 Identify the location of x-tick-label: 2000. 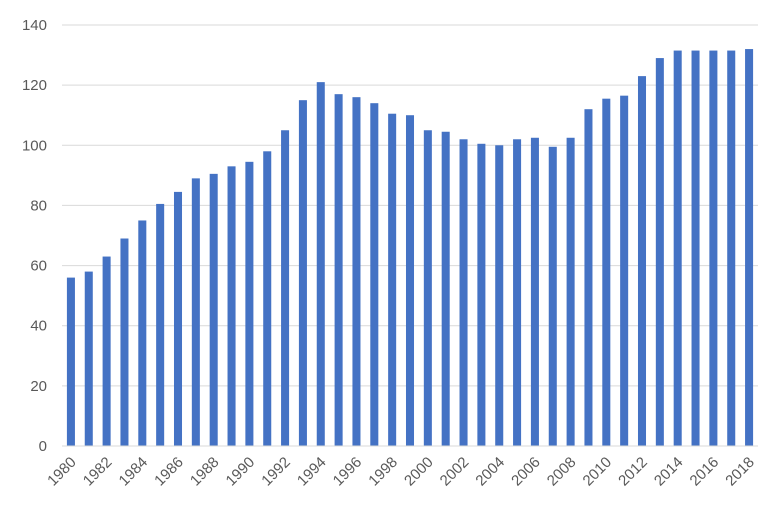
(419, 472).